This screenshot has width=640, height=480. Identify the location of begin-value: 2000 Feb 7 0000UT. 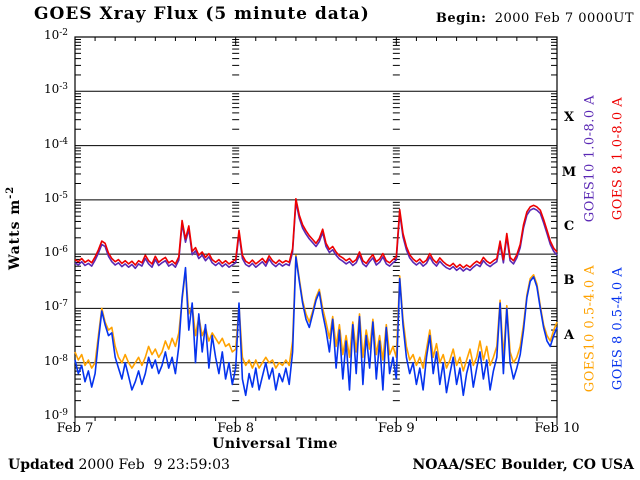
(564, 18).